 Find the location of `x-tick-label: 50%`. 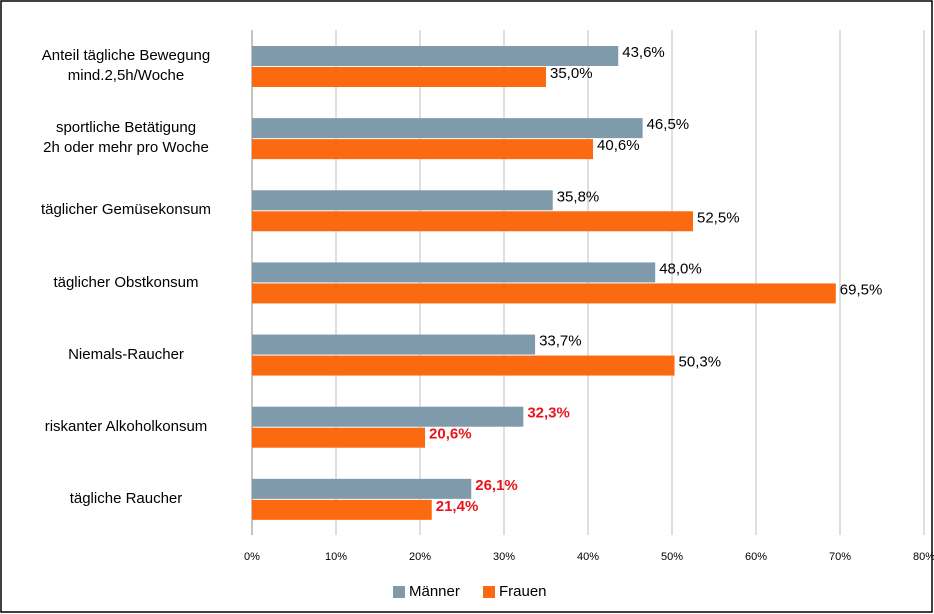

x-tick-label: 50% is located at coordinates (672, 557).